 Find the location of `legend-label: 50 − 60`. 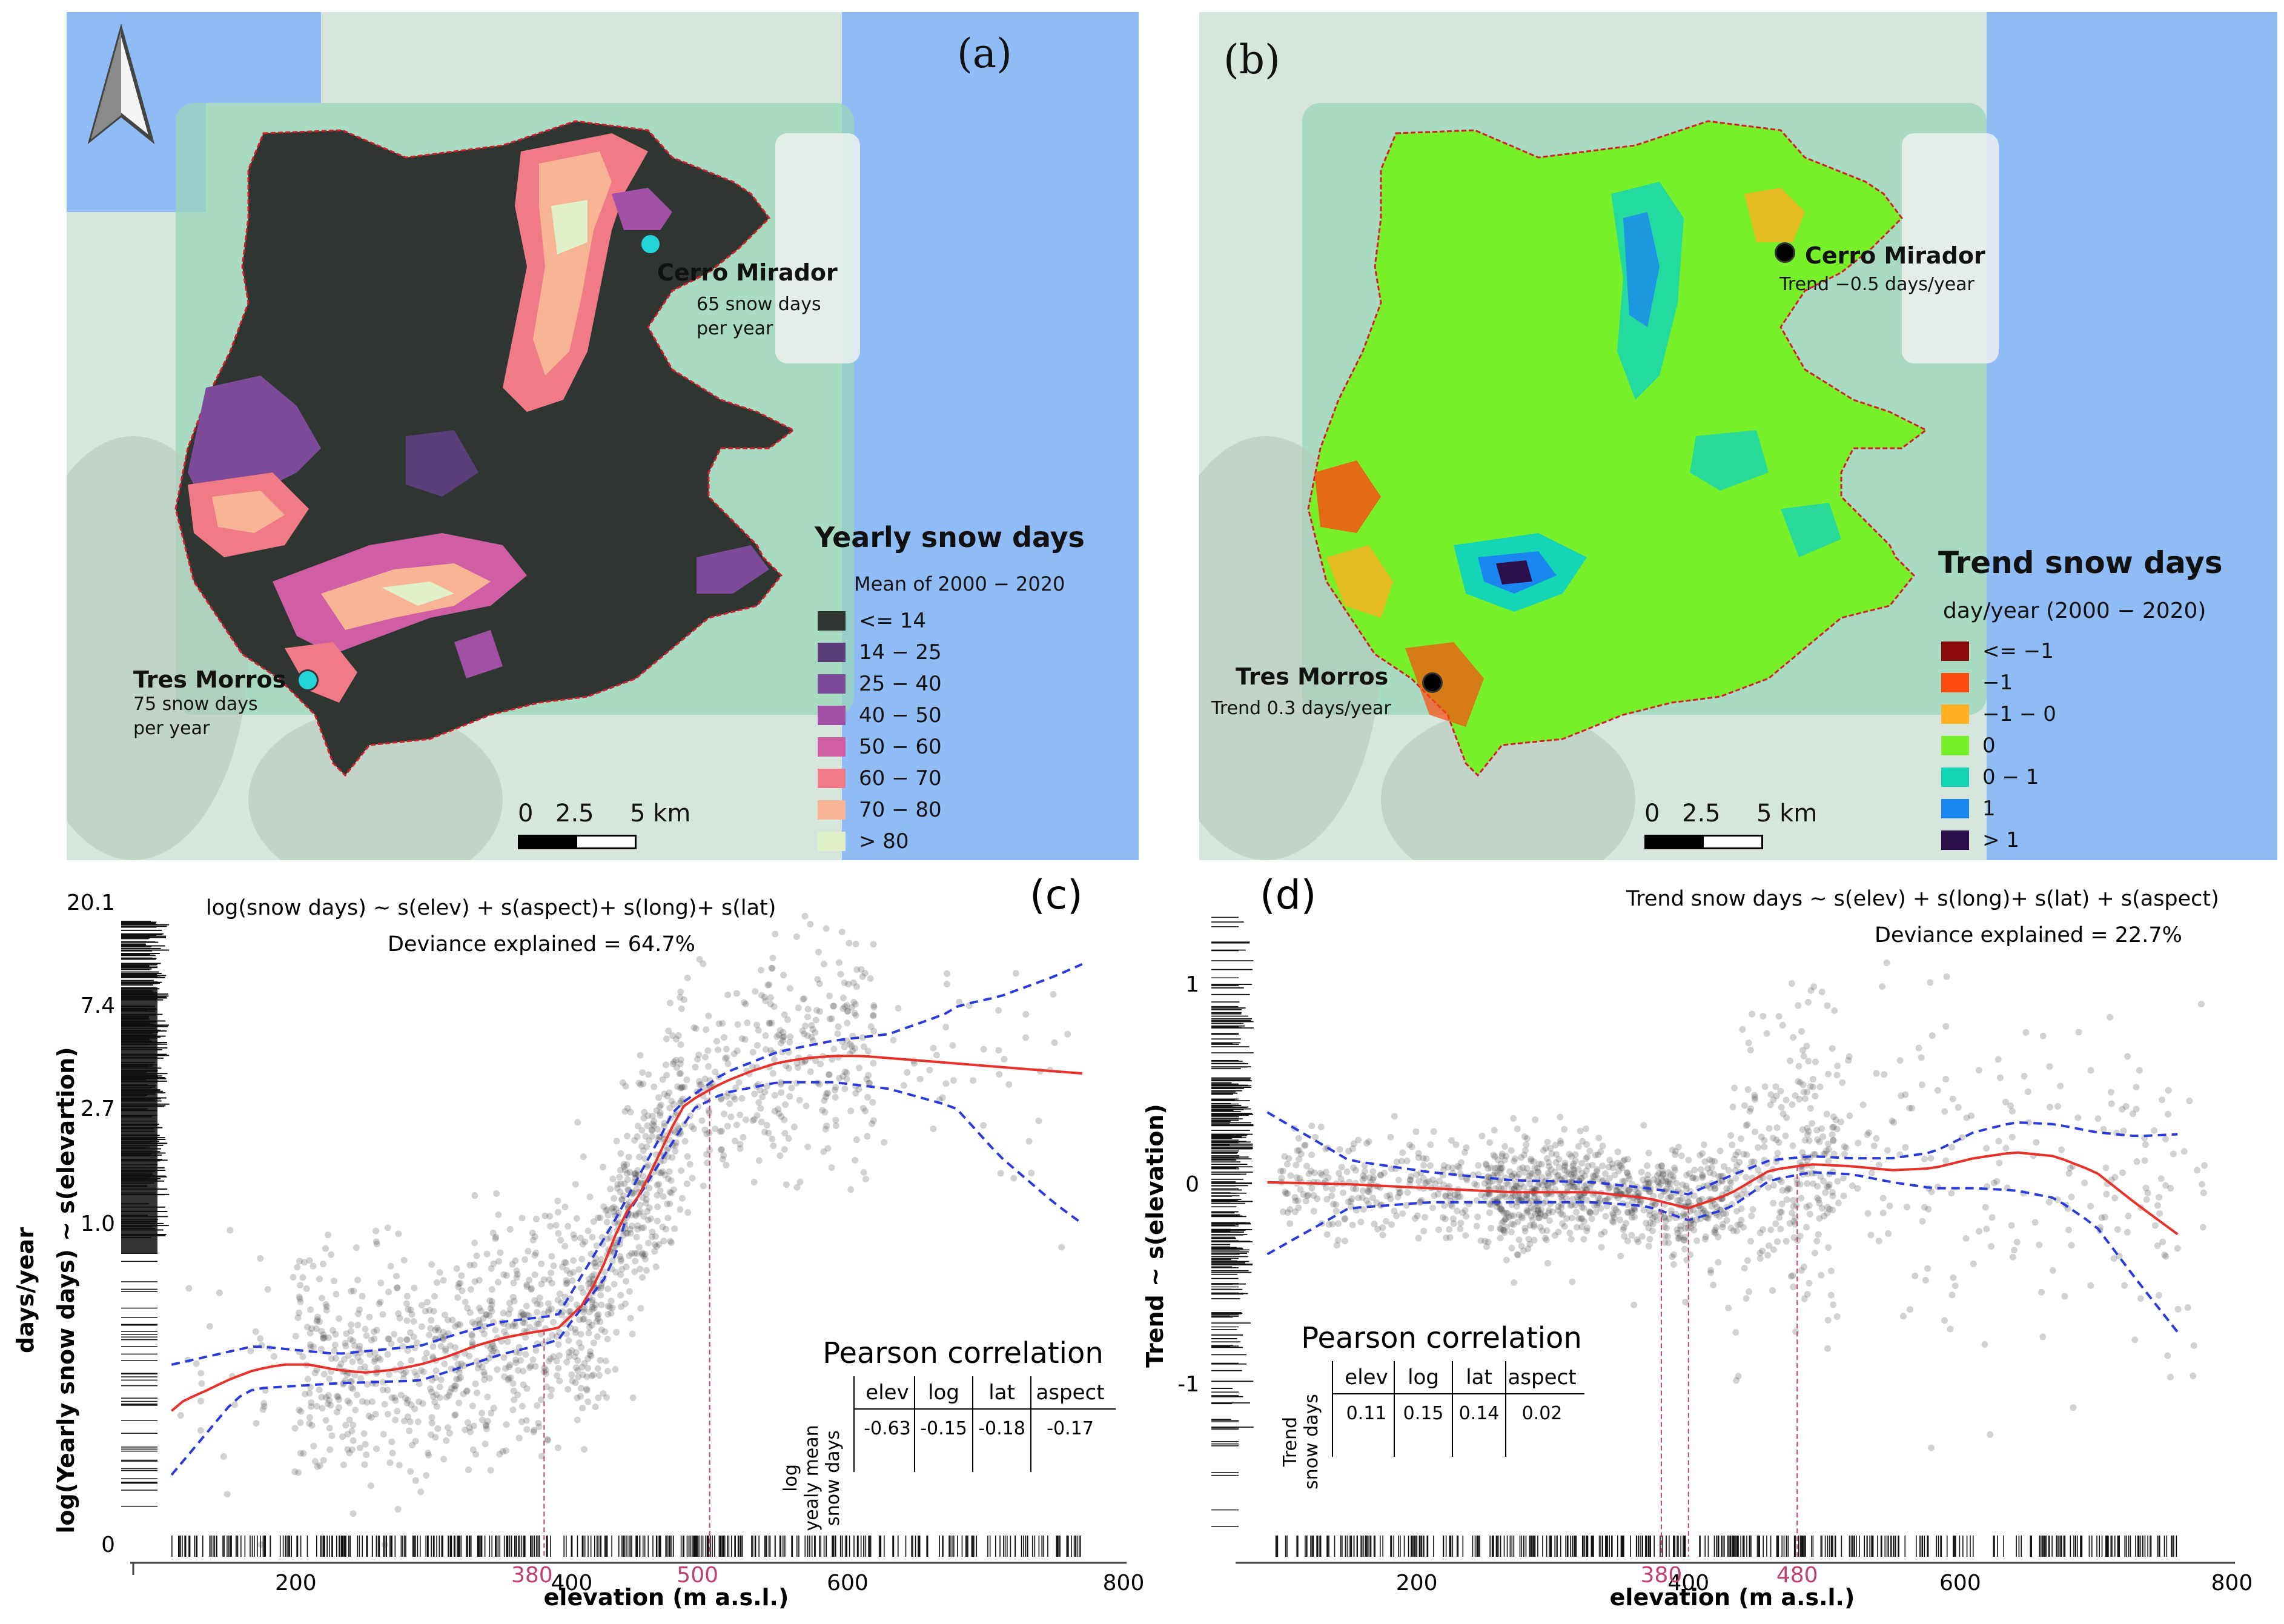

legend-label: 50 − 60 is located at coordinates (900, 747).